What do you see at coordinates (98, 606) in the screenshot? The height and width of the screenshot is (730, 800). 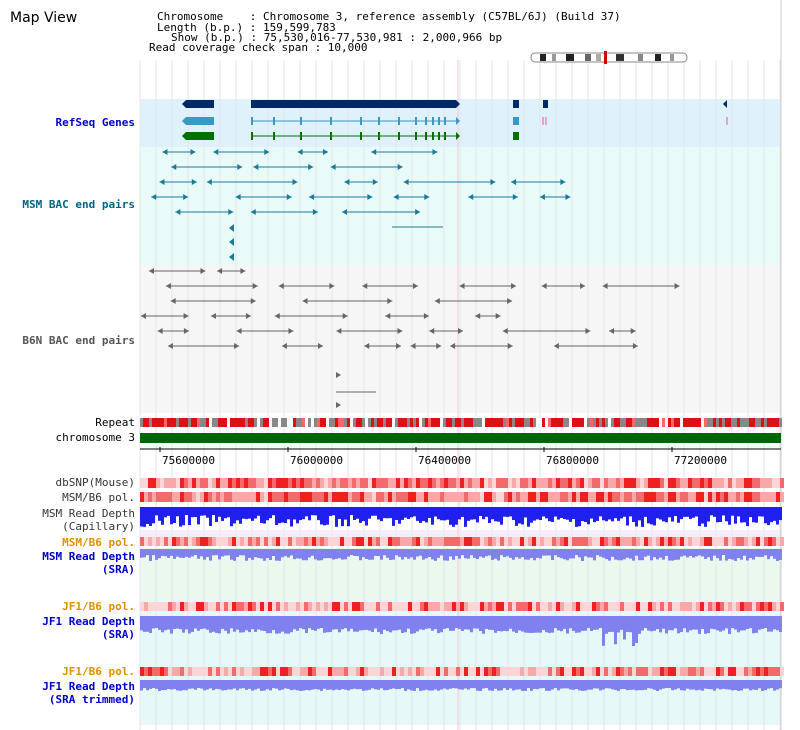 I see `jf1-pol-label: JF1/B6 pol.` at bounding box center [98, 606].